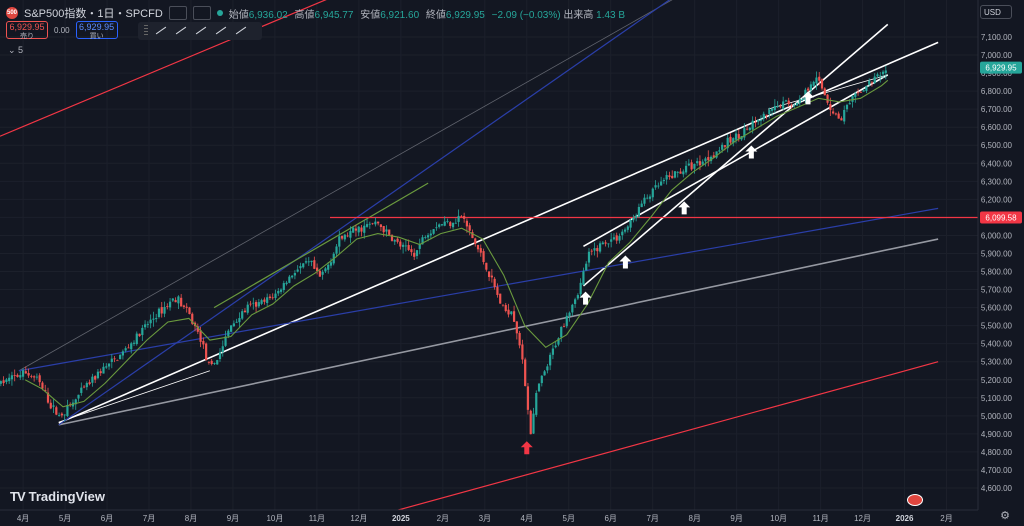 Image resolution: width=1024 pixels, height=526 pixels. I want to click on price-tick-label: 6,400.00, so click(997, 163).